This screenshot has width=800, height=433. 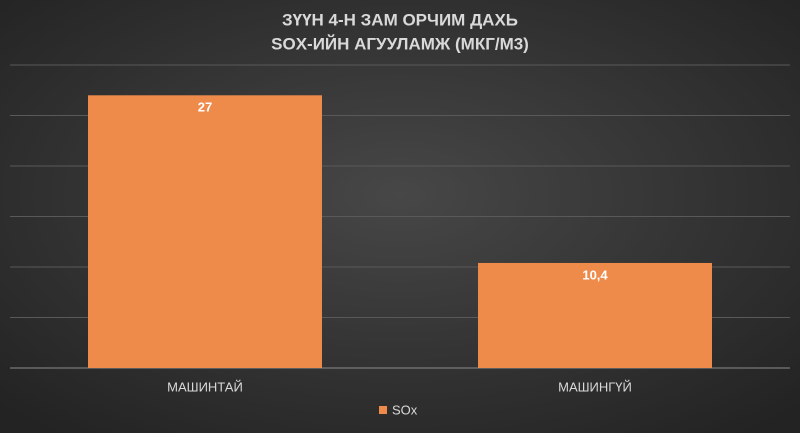 I want to click on legend-label: SOx, so click(x=405, y=409).